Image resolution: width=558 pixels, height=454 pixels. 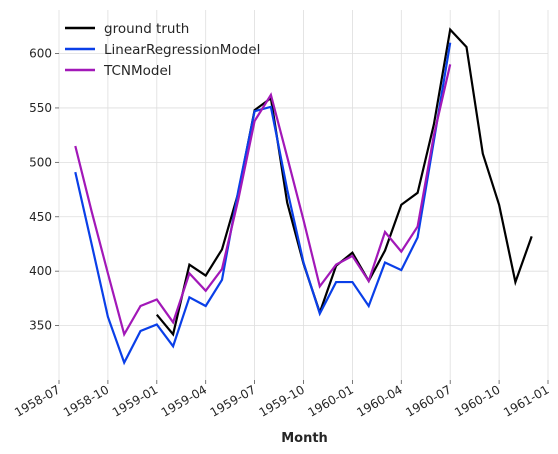 What do you see at coordinates (40, 162) in the screenshot?
I see `y-tick-label: 500` at bounding box center [40, 162].